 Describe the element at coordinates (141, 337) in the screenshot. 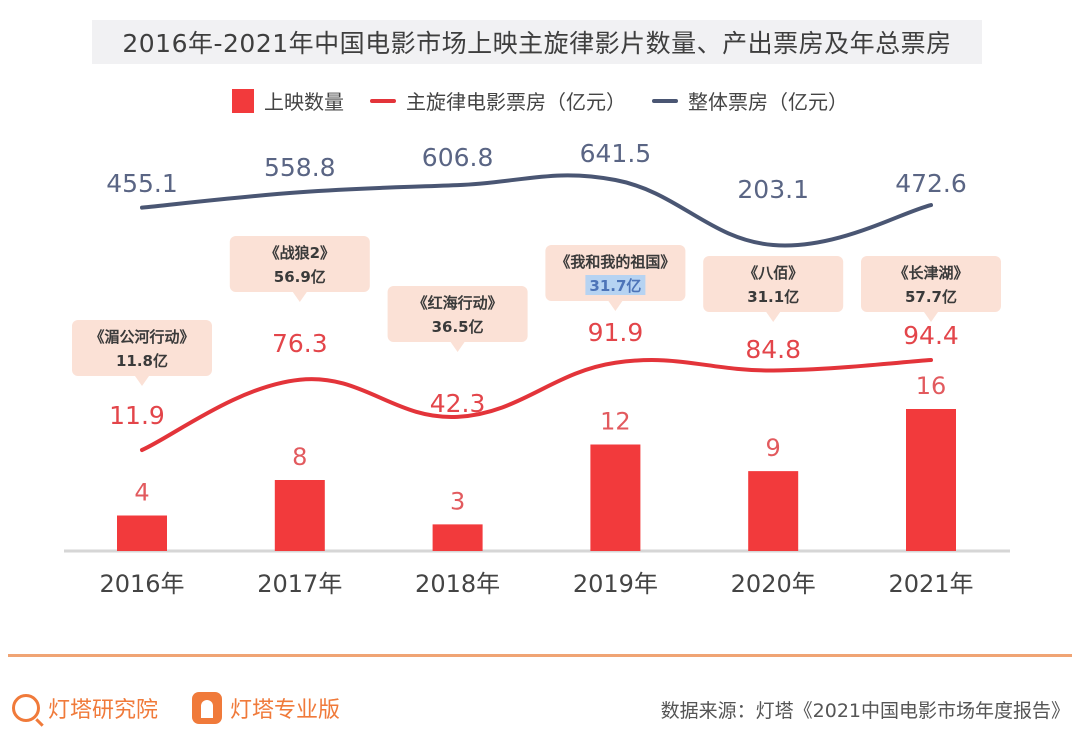

I see `annotation-film-title: 《湄公河行动》` at that location.